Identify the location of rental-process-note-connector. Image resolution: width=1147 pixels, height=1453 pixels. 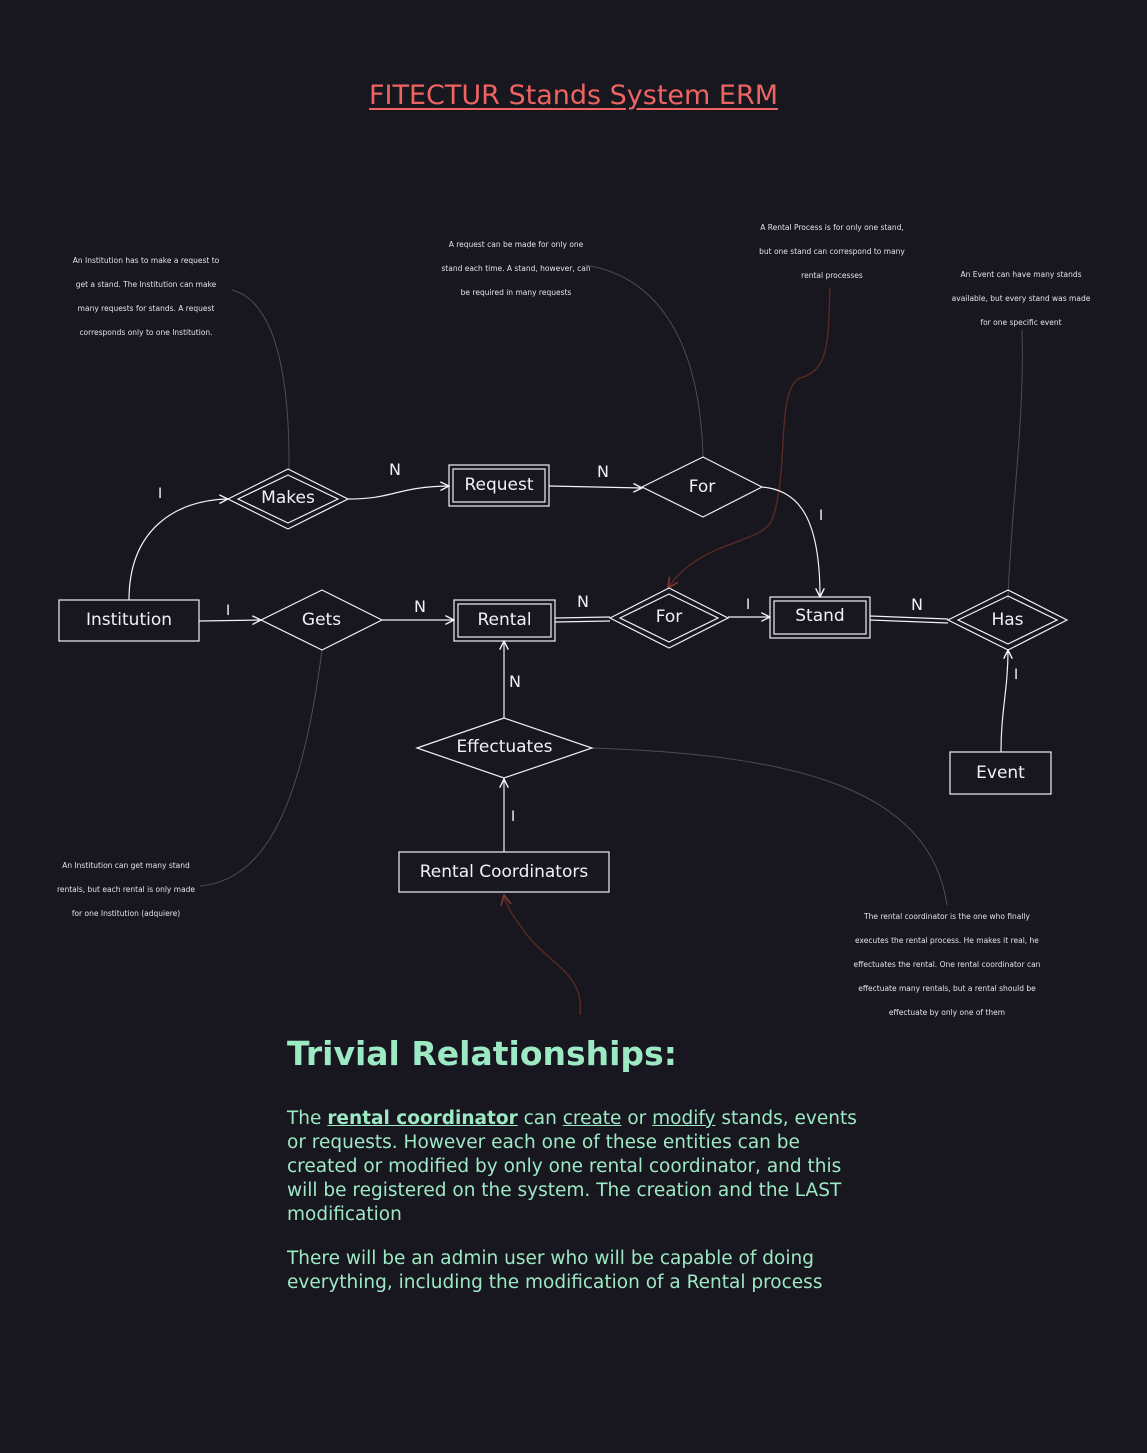
(749, 437).